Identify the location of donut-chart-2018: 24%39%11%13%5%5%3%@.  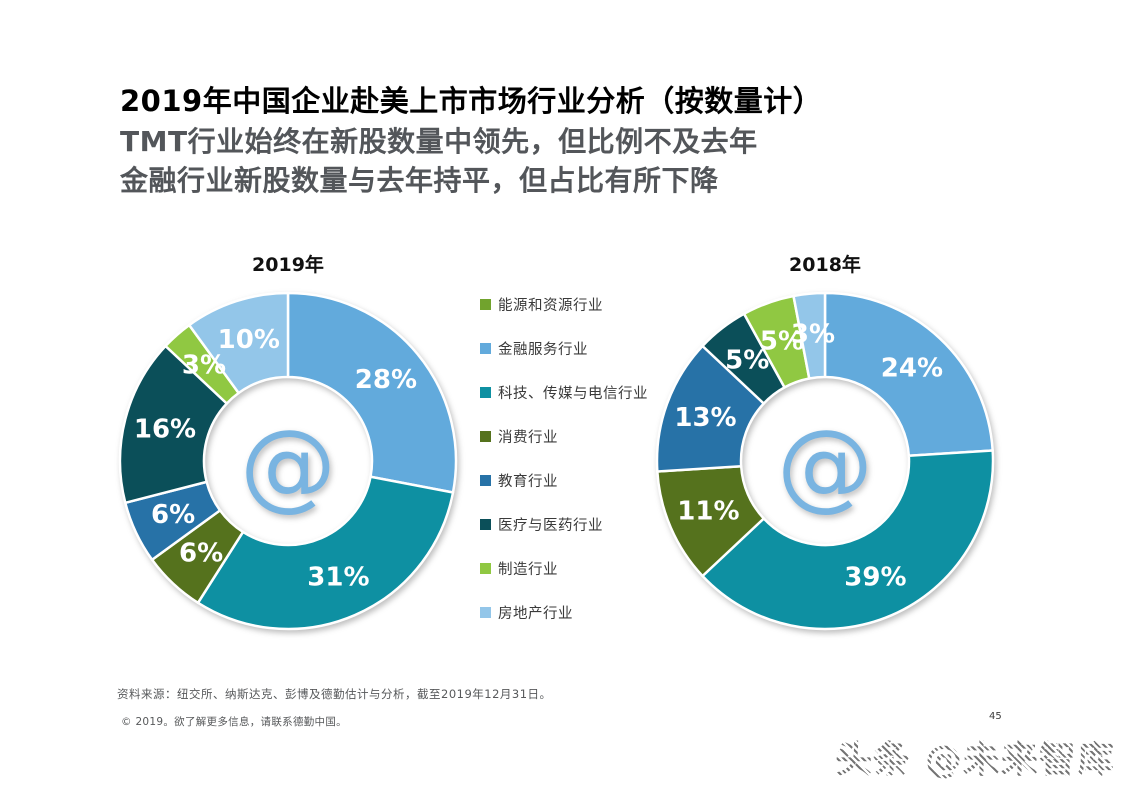
(825, 461).